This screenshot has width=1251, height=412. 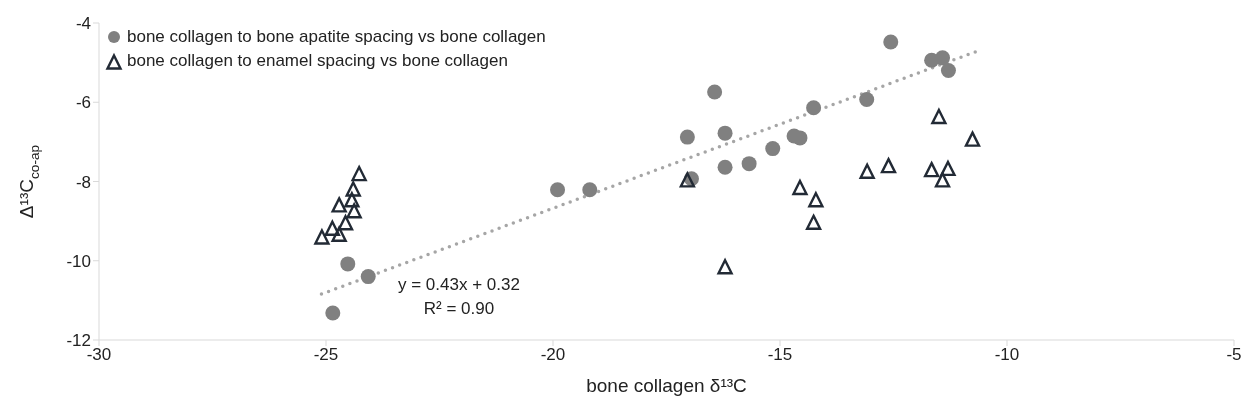 I want to click on x-tick-label: -20, so click(x=553, y=355).